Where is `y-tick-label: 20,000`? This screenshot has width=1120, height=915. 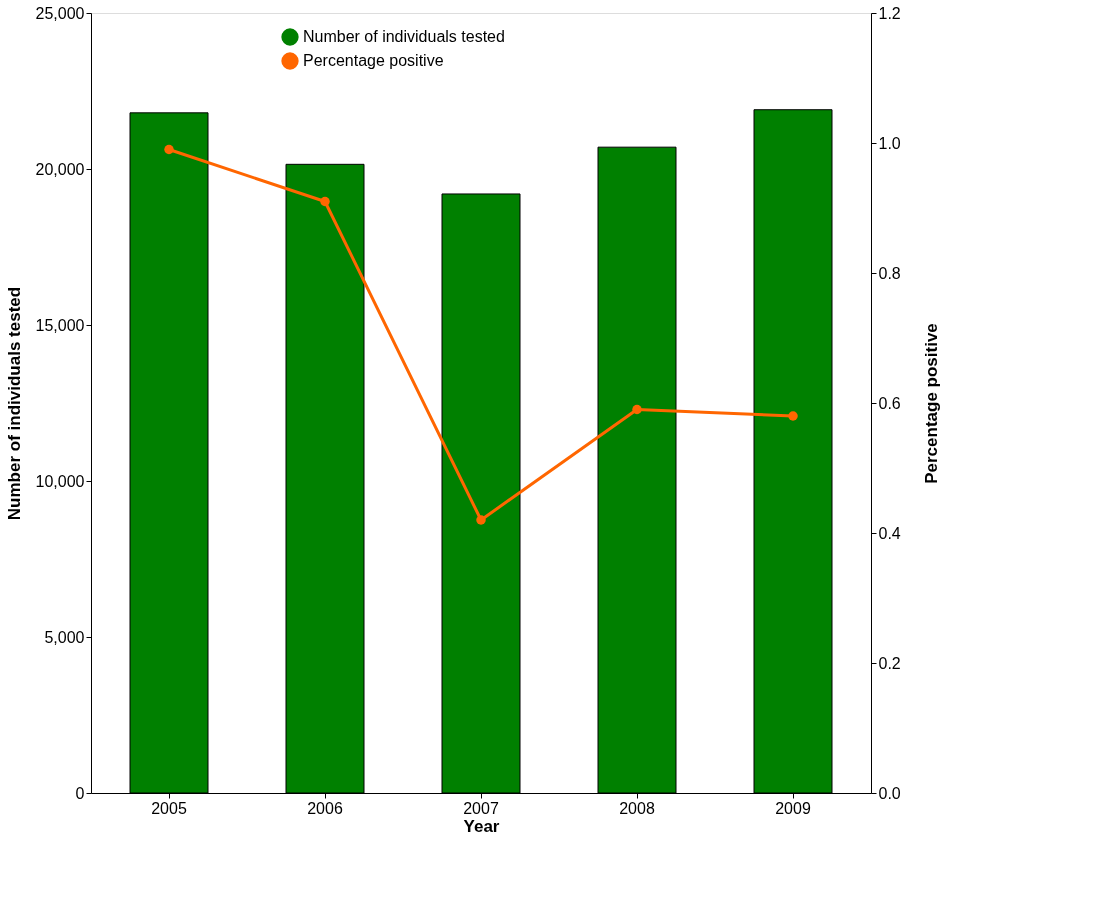 y-tick-label: 20,000 is located at coordinates (60, 169).